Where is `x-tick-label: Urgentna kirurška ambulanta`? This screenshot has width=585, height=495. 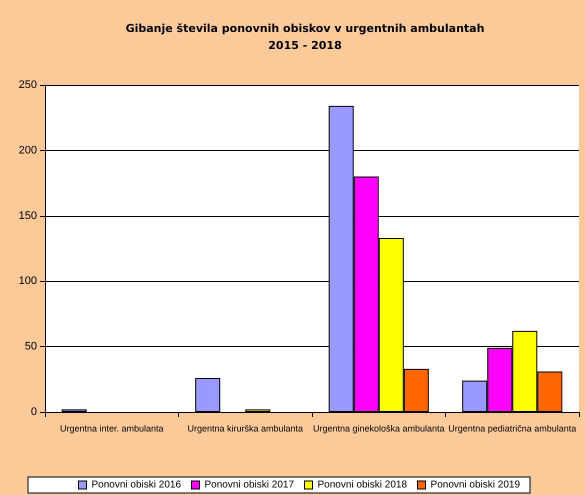
x-tick-label: Urgentna kirurška ambulanta is located at coordinates (245, 429).